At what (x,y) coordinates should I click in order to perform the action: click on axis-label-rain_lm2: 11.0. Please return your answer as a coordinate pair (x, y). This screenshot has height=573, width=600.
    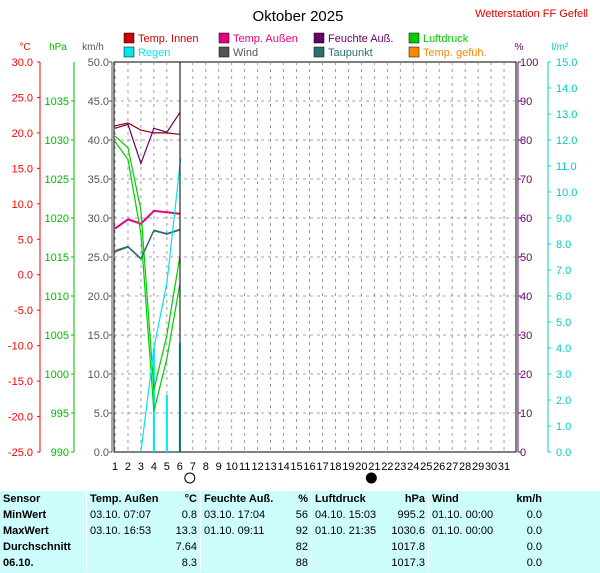
    Looking at the image, I should click on (566, 167).